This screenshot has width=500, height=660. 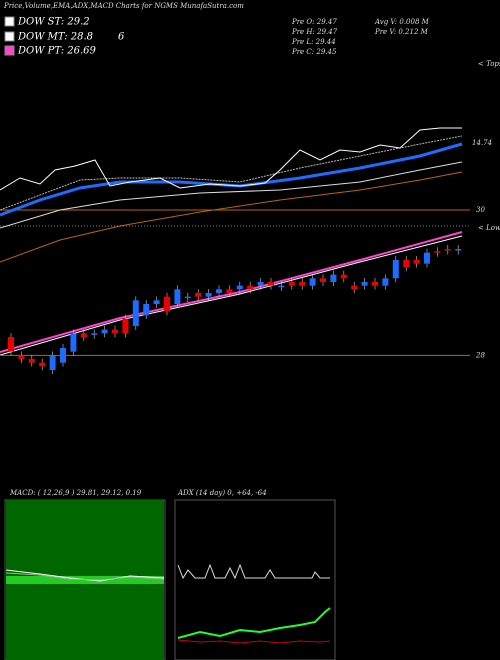 I want to click on legend-entry: DOW ST: 29.2, so click(x=53, y=22).